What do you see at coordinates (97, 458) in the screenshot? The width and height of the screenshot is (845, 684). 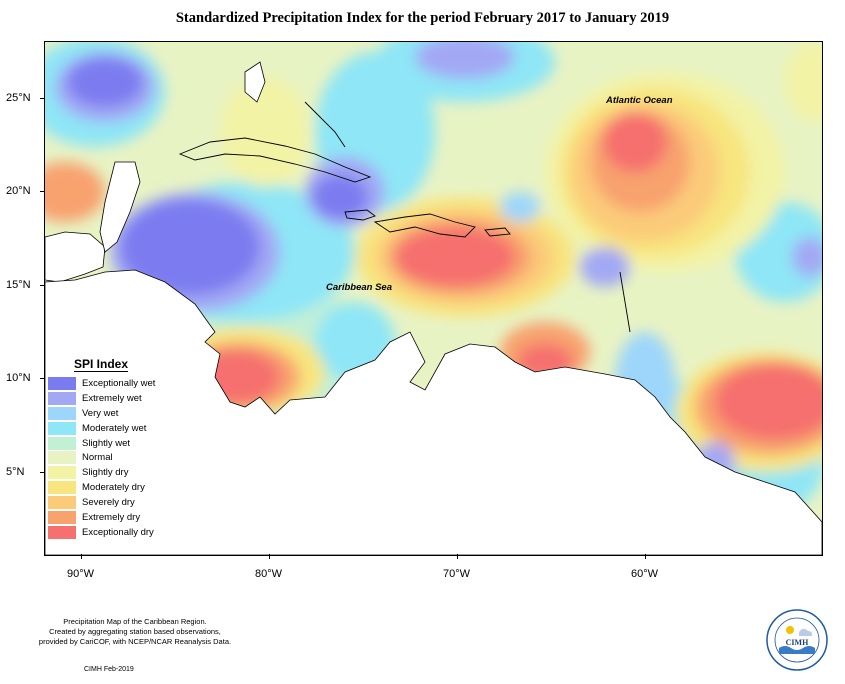 I see `legend-label: Normal` at bounding box center [97, 458].